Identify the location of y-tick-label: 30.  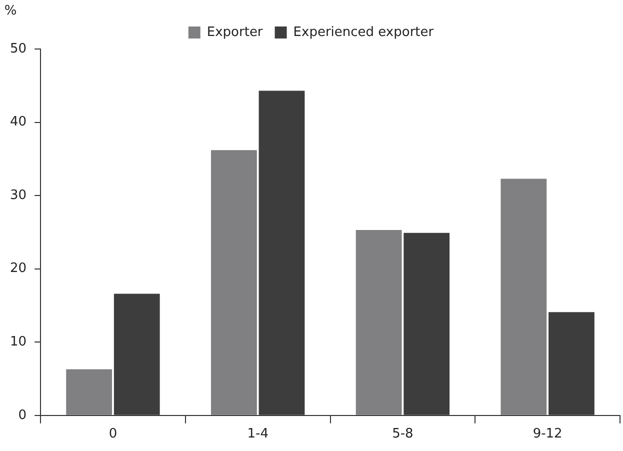
(18, 195).